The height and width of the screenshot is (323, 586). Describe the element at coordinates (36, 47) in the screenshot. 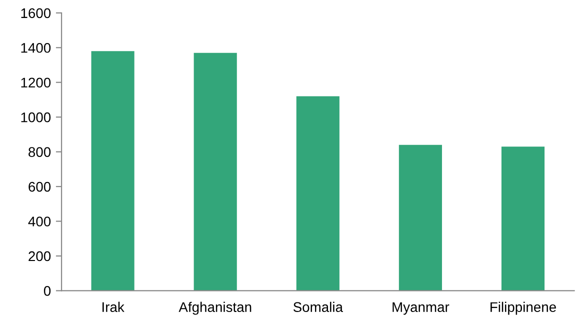

I see `y-tick-label: 1400` at that location.